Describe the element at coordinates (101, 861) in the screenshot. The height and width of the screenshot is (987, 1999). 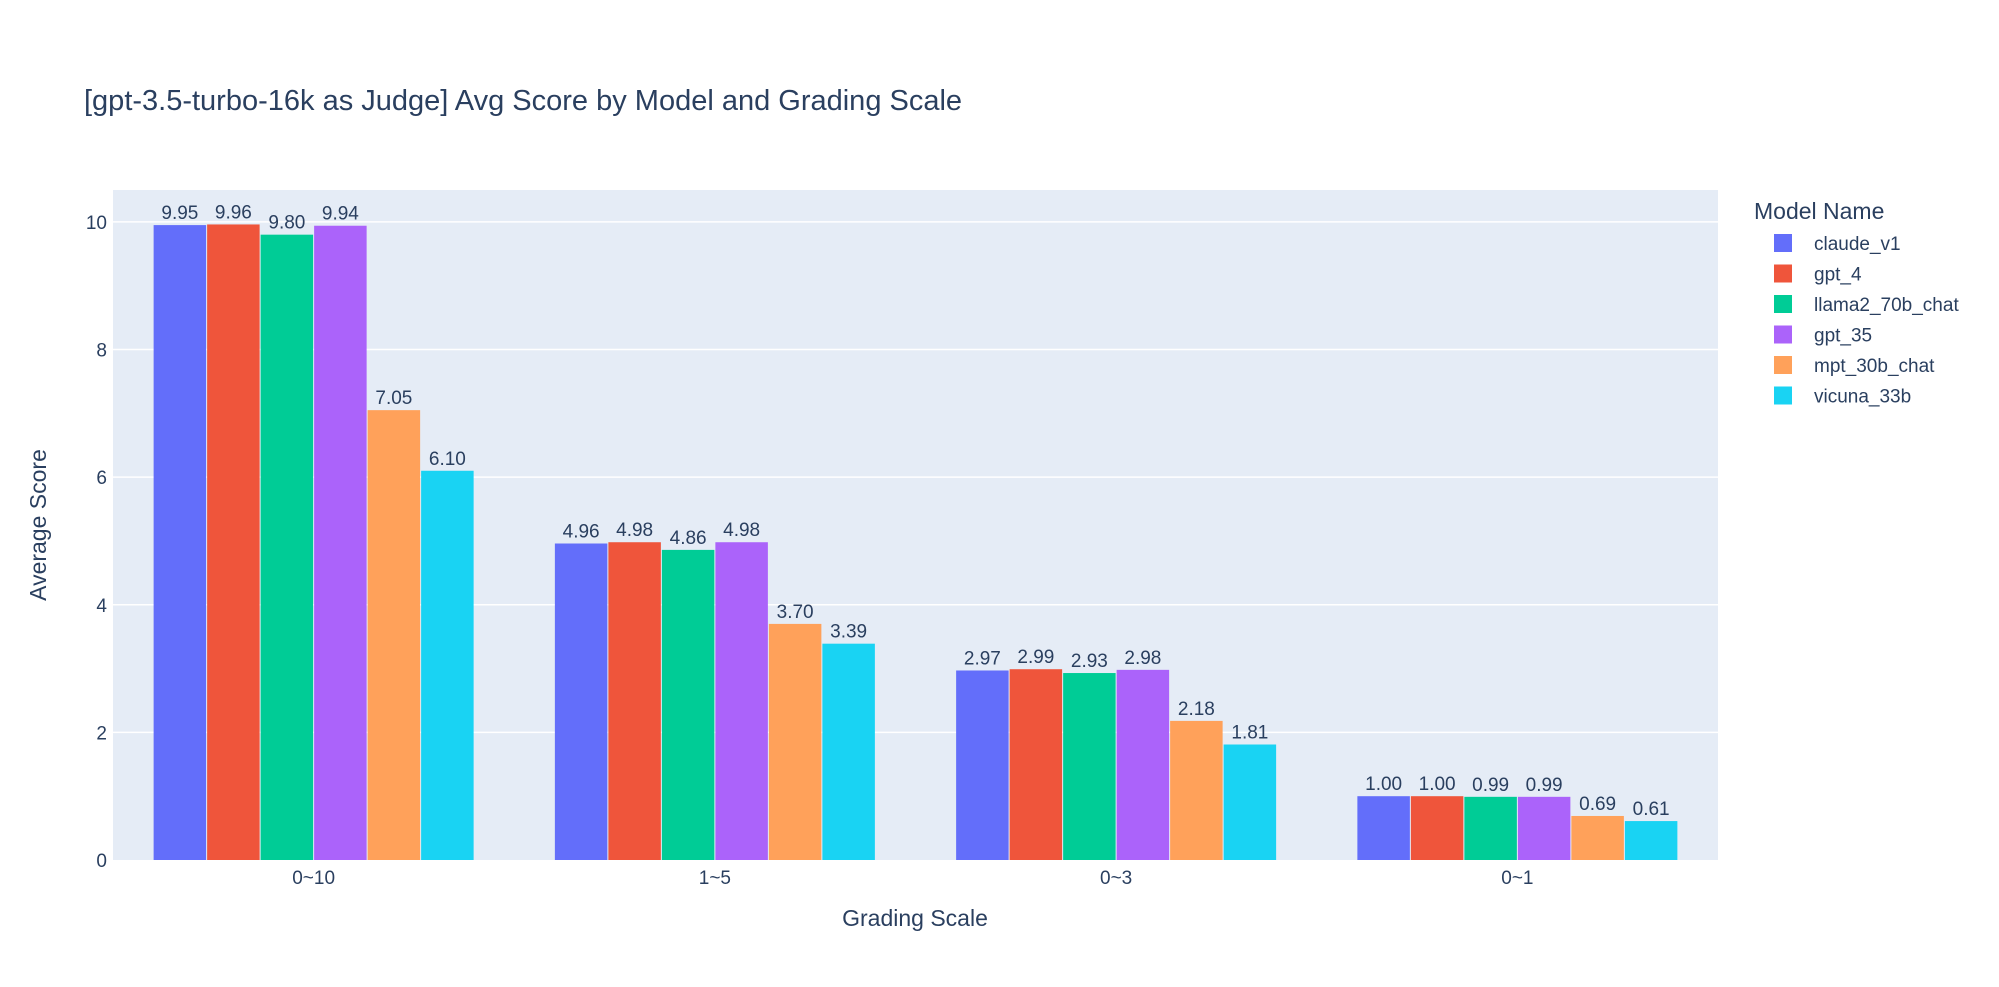
I see `y-tick-label: 0` at that location.